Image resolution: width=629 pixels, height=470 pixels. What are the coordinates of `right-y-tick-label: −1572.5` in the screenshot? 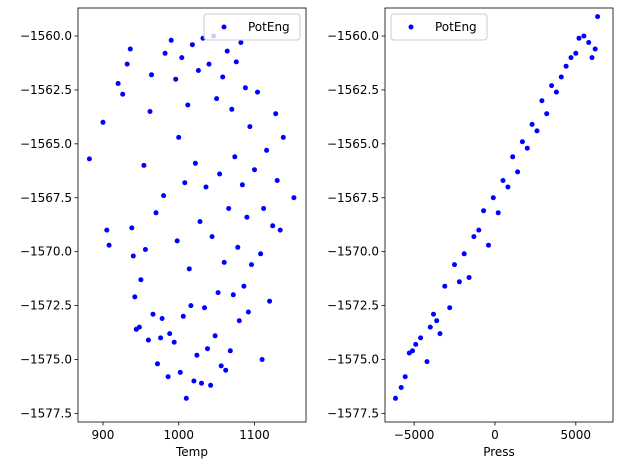 It's located at (353, 306).